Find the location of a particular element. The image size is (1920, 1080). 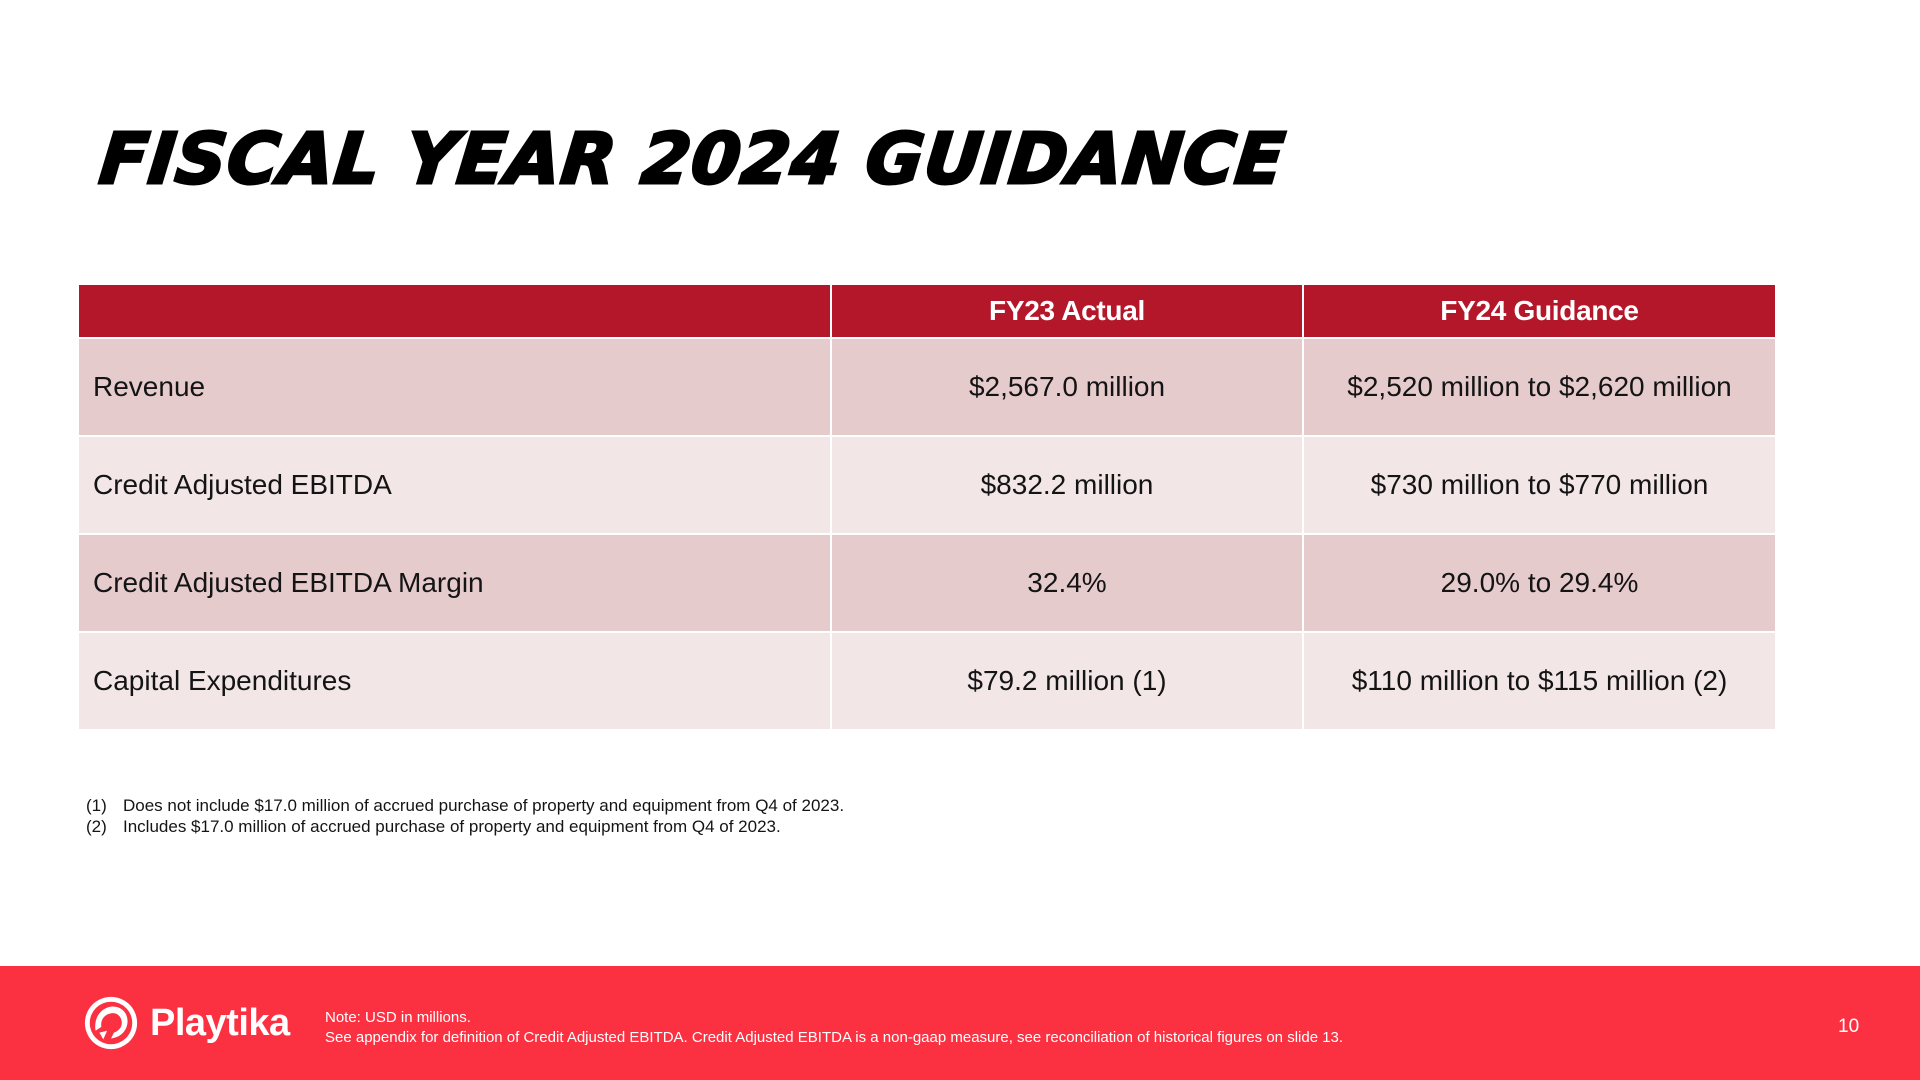

fy24-value: $730 million to $770 million is located at coordinates (1539, 485).